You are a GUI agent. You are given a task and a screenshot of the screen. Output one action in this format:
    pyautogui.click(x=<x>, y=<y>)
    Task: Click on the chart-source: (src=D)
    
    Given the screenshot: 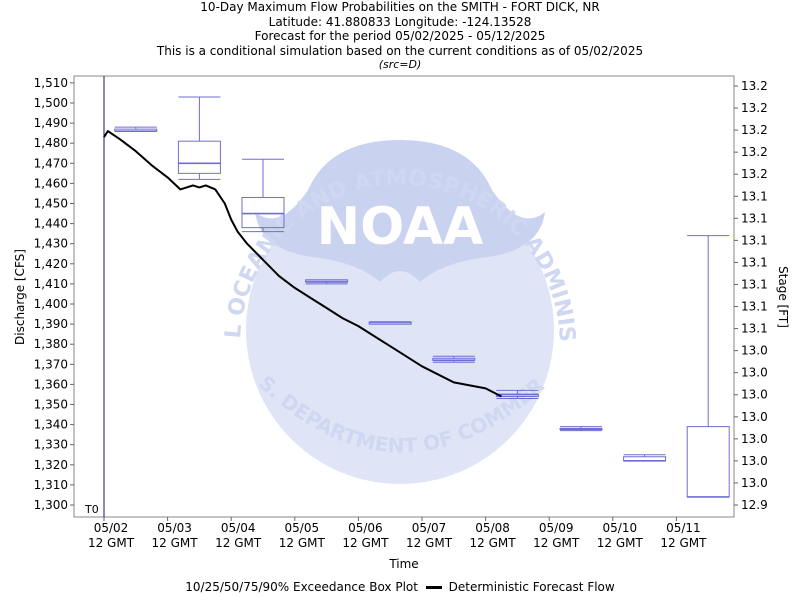 What is the action you would take?
    pyautogui.click(x=400, y=64)
    